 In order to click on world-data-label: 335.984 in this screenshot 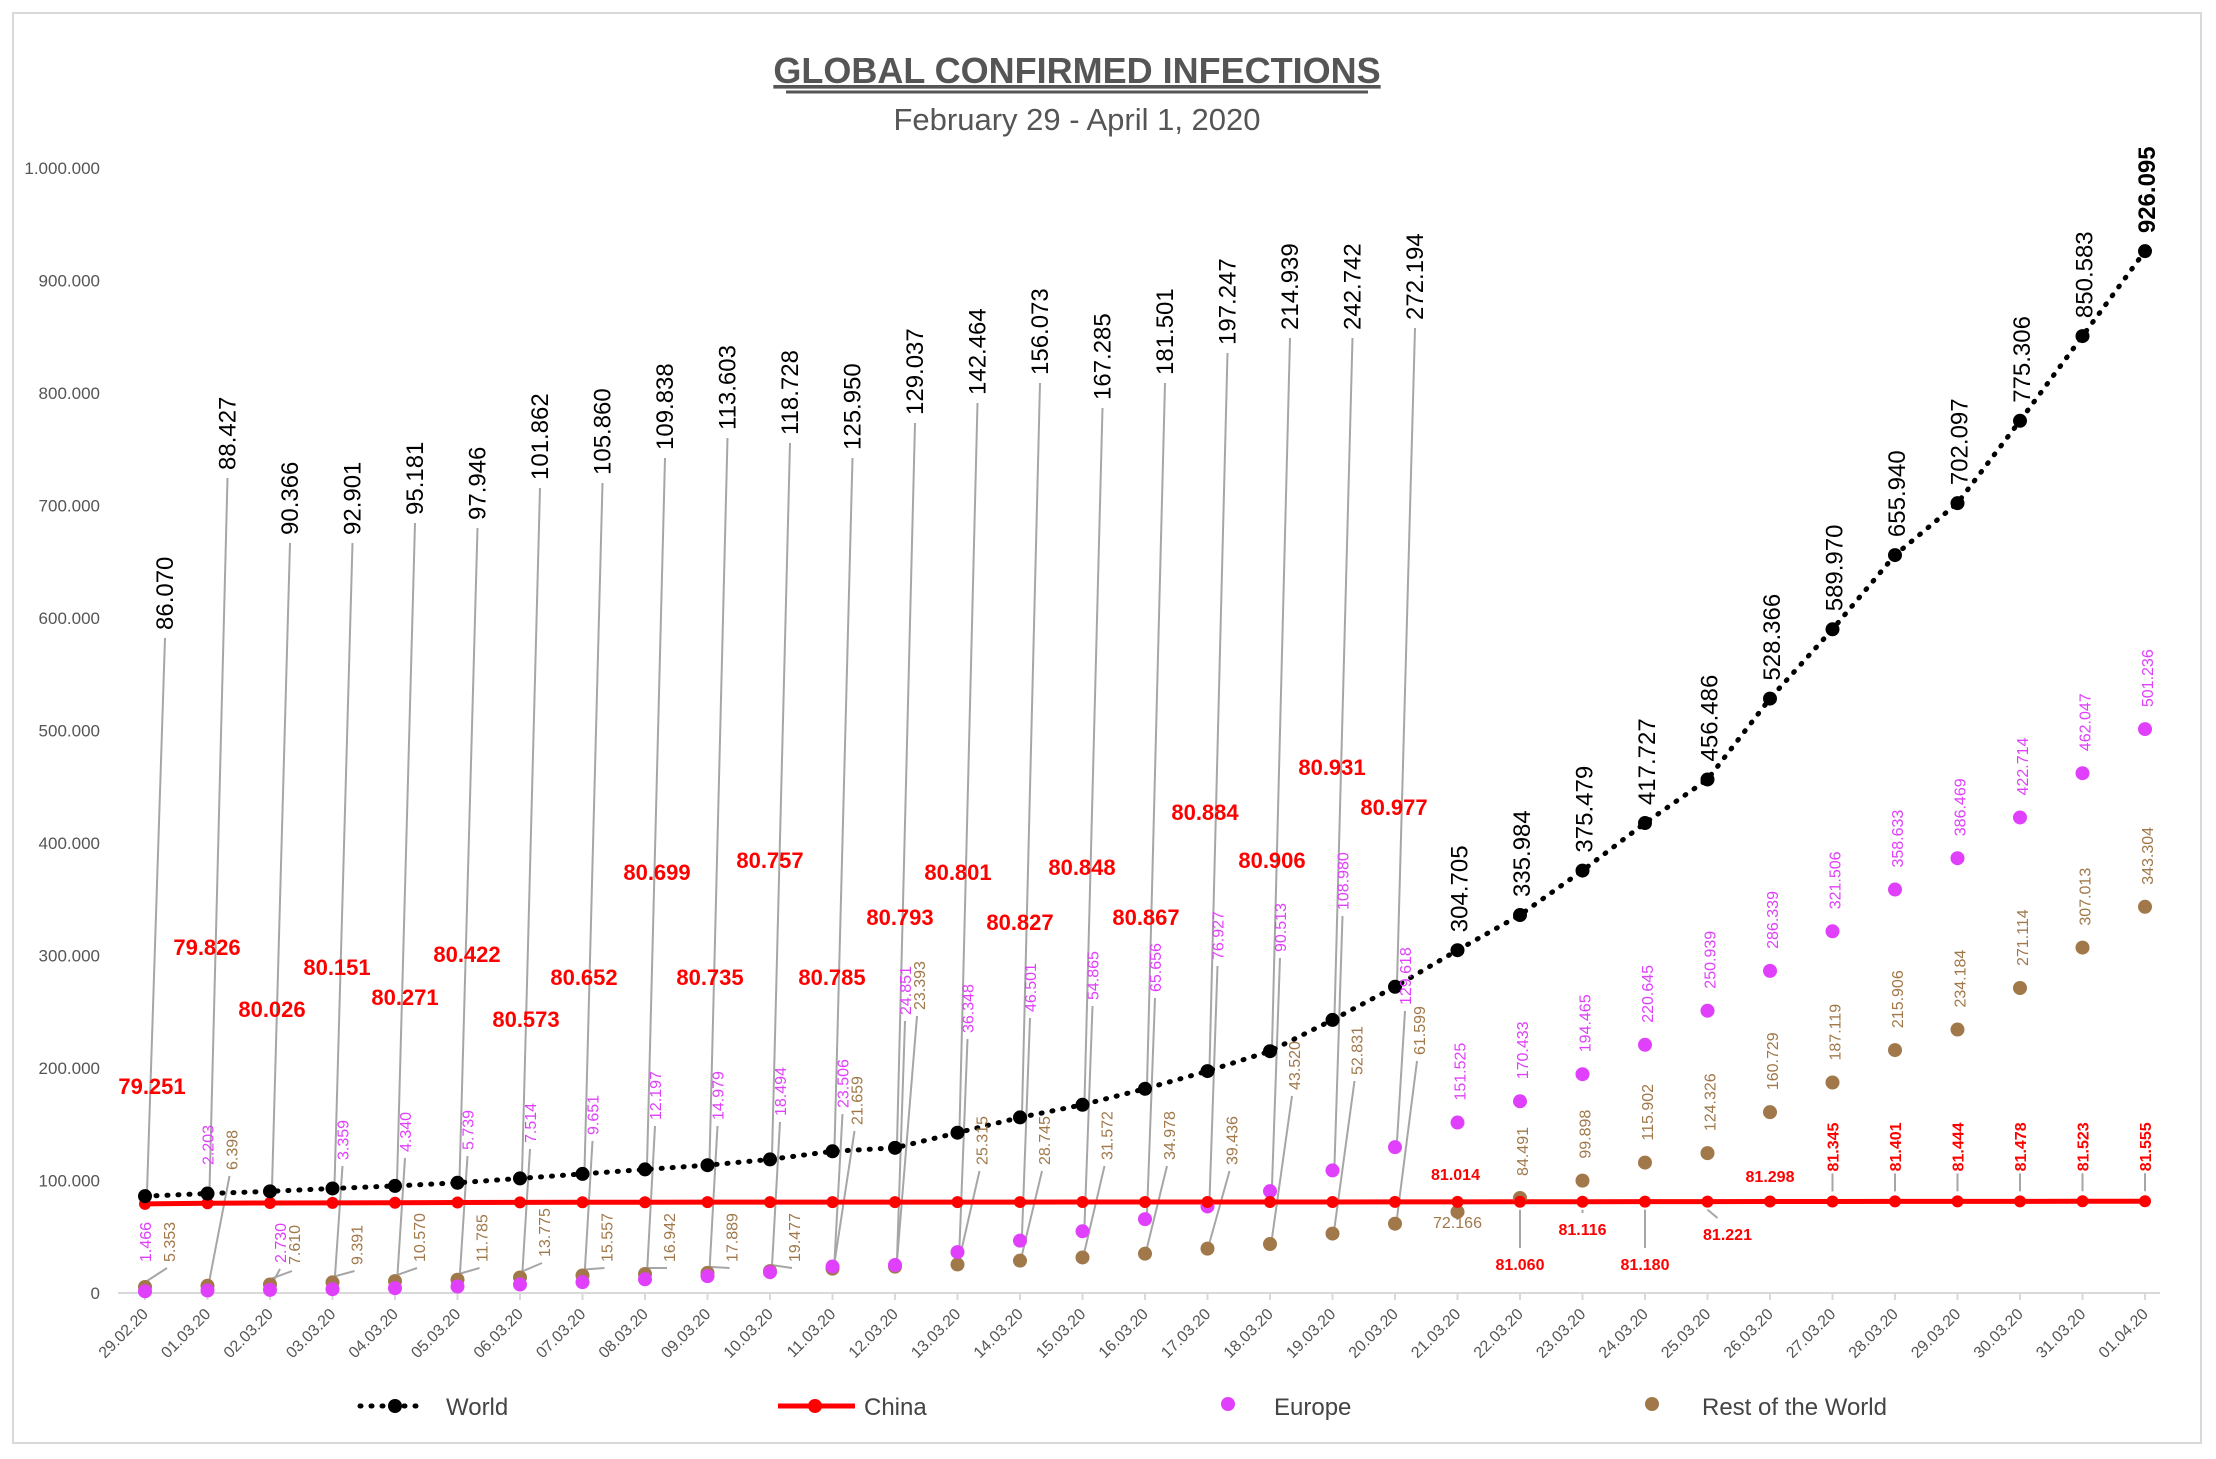, I will do `click(1522, 853)`.